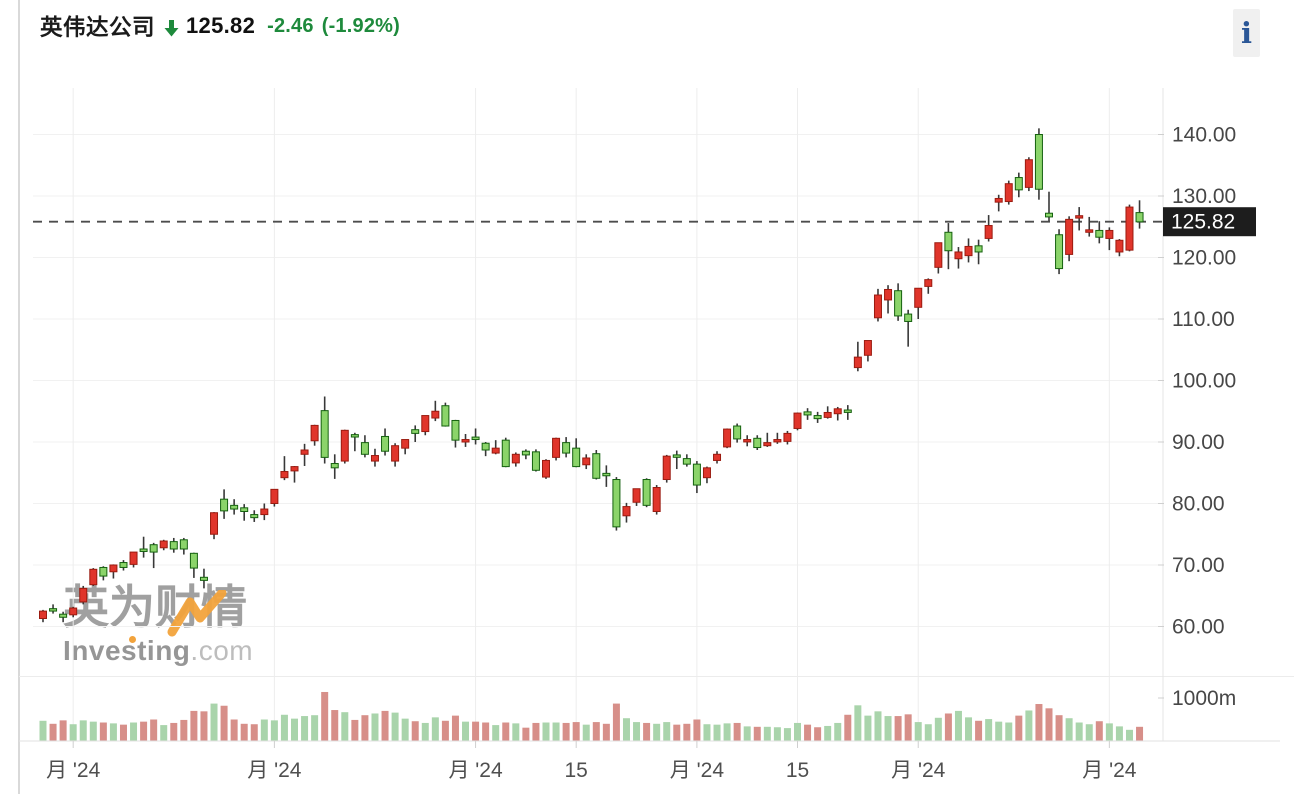  What do you see at coordinates (797, 770) in the screenshot?
I see `time-tick-label: 15` at bounding box center [797, 770].